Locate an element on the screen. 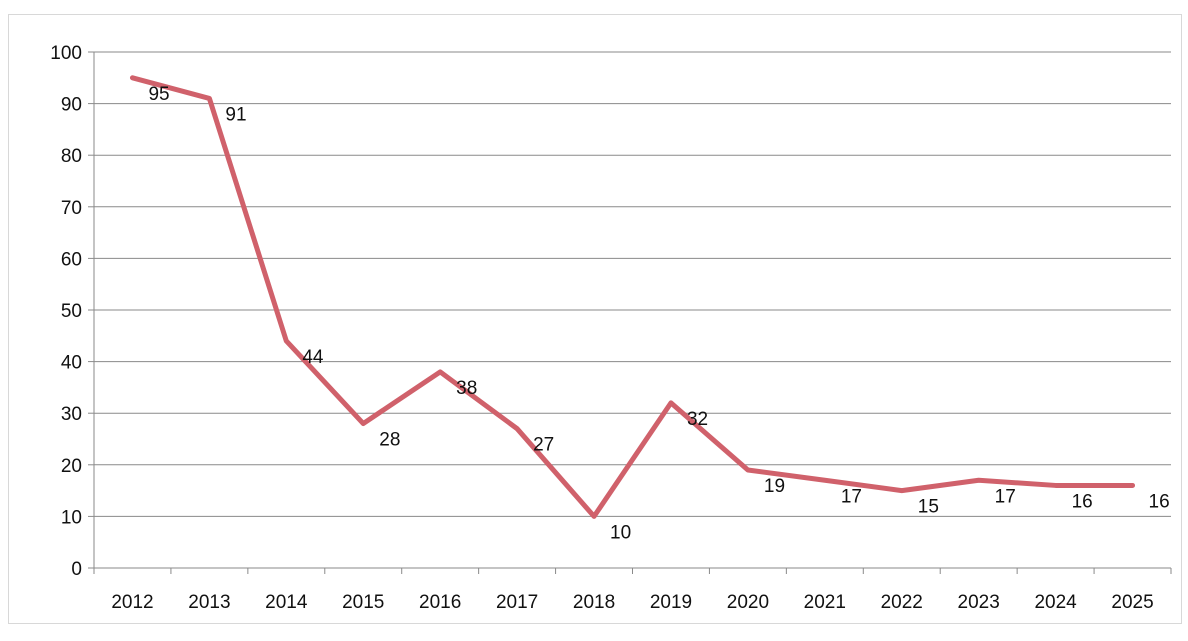  x-tick-label: 2021 is located at coordinates (825, 602).